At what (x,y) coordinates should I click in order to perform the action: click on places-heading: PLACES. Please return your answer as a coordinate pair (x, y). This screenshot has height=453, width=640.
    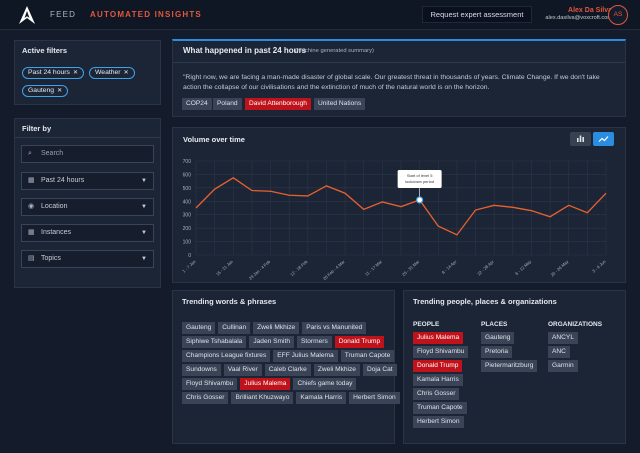
    Looking at the image, I should click on (494, 324).